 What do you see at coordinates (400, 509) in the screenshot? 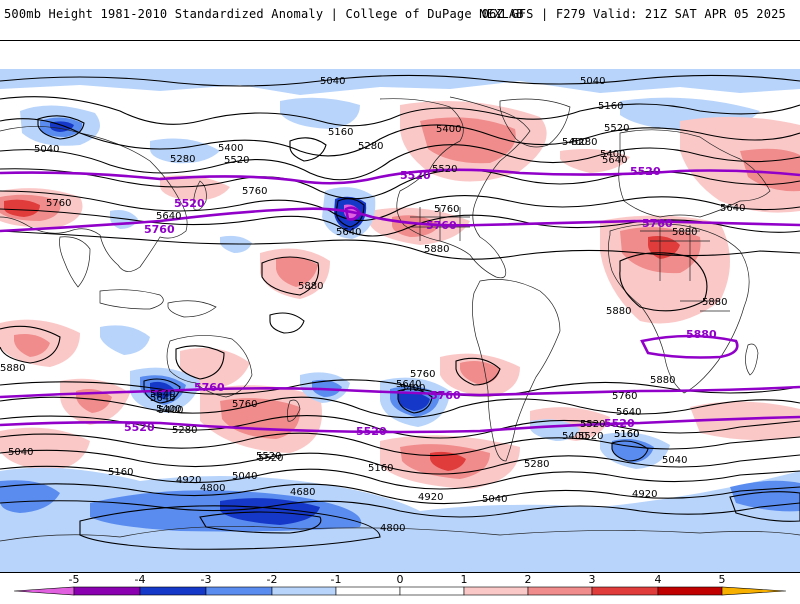
I see `contour-4920-south` at bounding box center [400, 509].